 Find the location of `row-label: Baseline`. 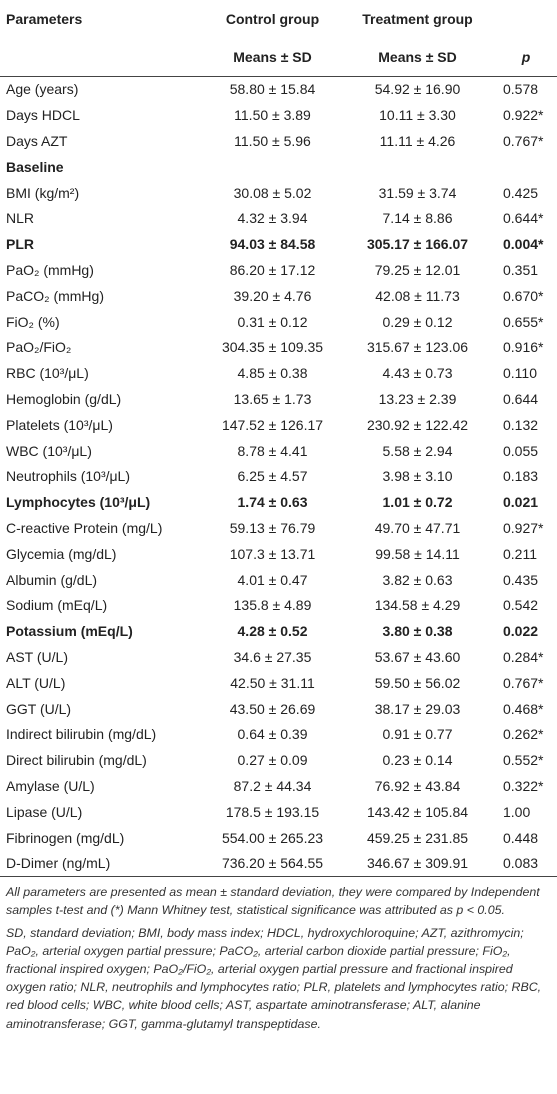

row-label: Baseline is located at coordinates (35, 166).